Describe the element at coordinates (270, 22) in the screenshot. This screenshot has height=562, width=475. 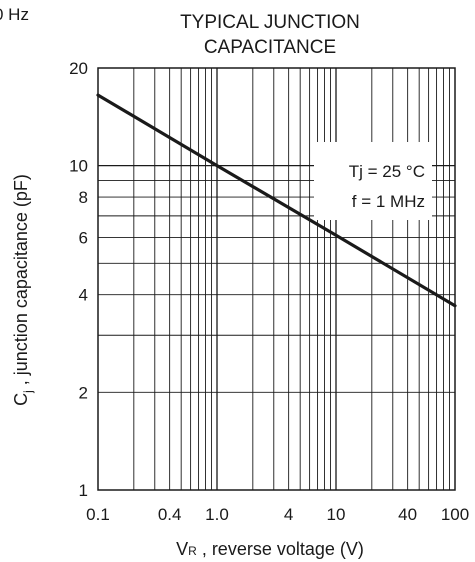
I see `chart-title-line-1: TYPICAL JUNCTION` at that location.